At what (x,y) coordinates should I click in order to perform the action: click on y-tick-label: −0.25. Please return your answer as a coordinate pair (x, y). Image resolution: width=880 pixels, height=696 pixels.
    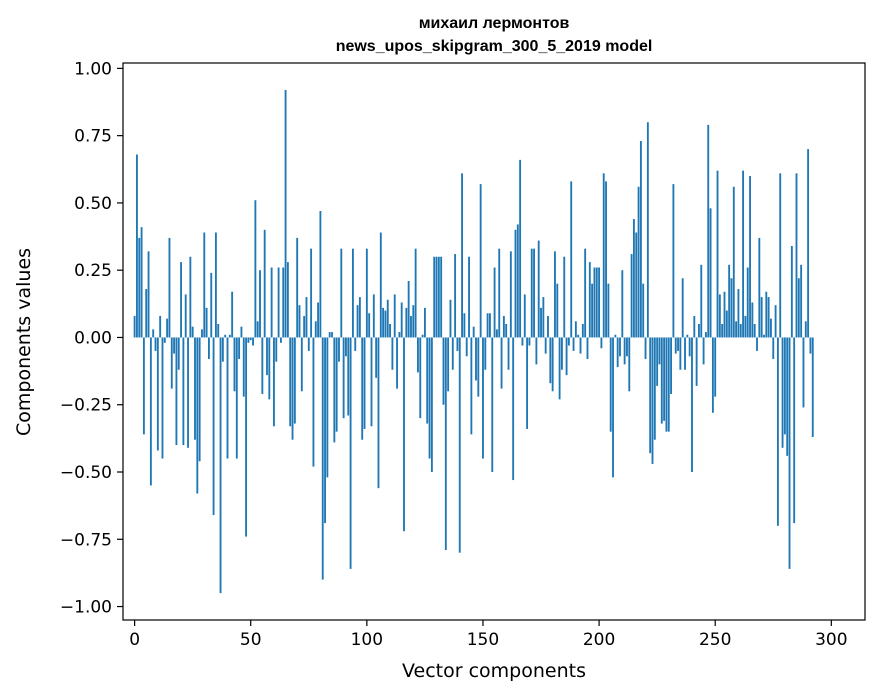
    Looking at the image, I should click on (86, 406).